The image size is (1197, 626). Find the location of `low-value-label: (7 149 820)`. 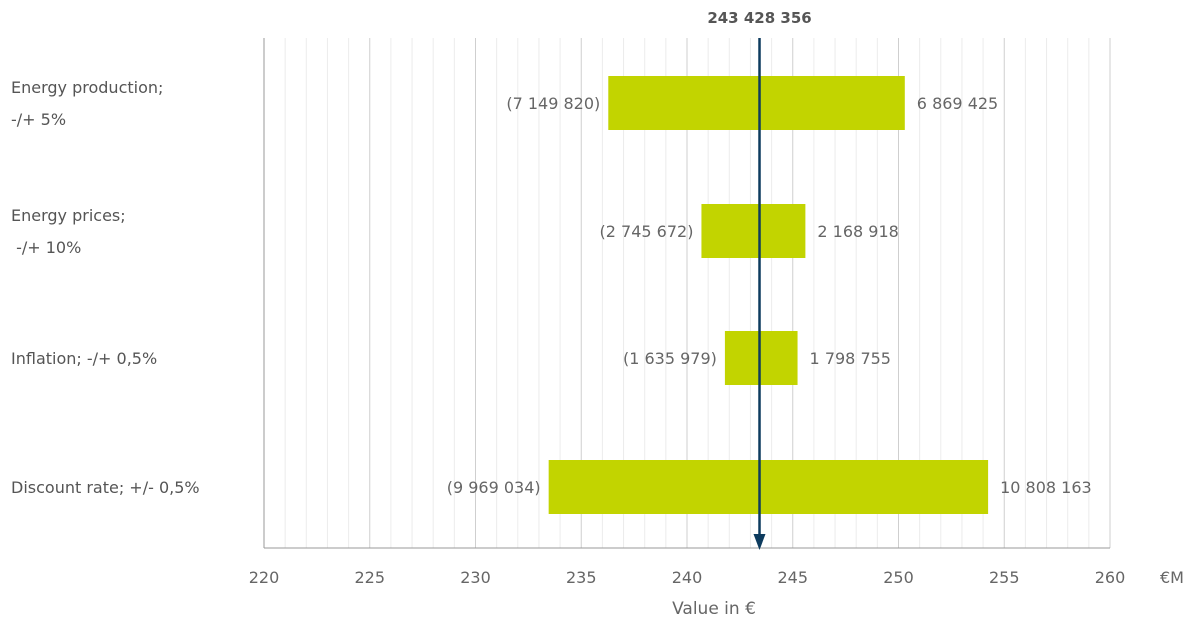

low-value-label: (7 149 820) is located at coordinates (553, 103).